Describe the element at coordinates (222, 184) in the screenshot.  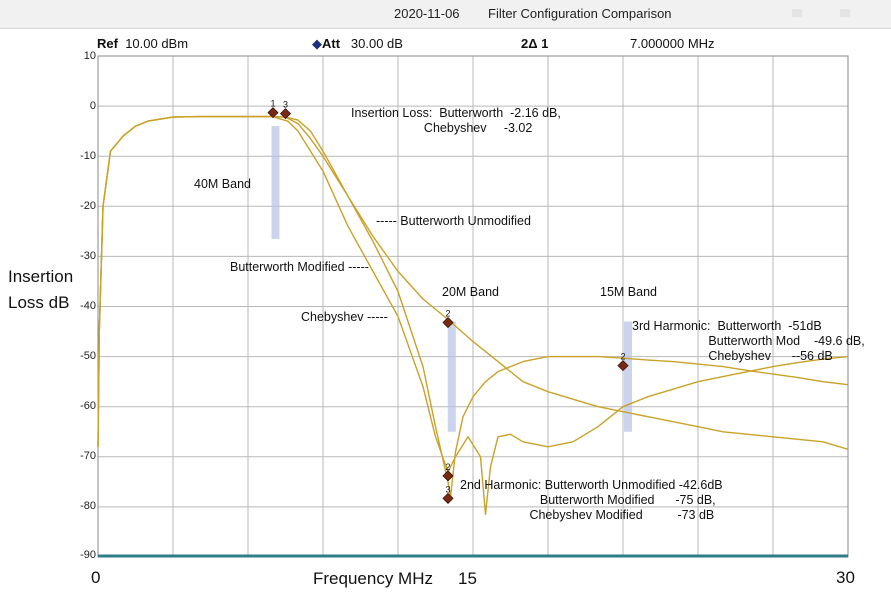
I see `band-label-40m: 40M Band` at that location.